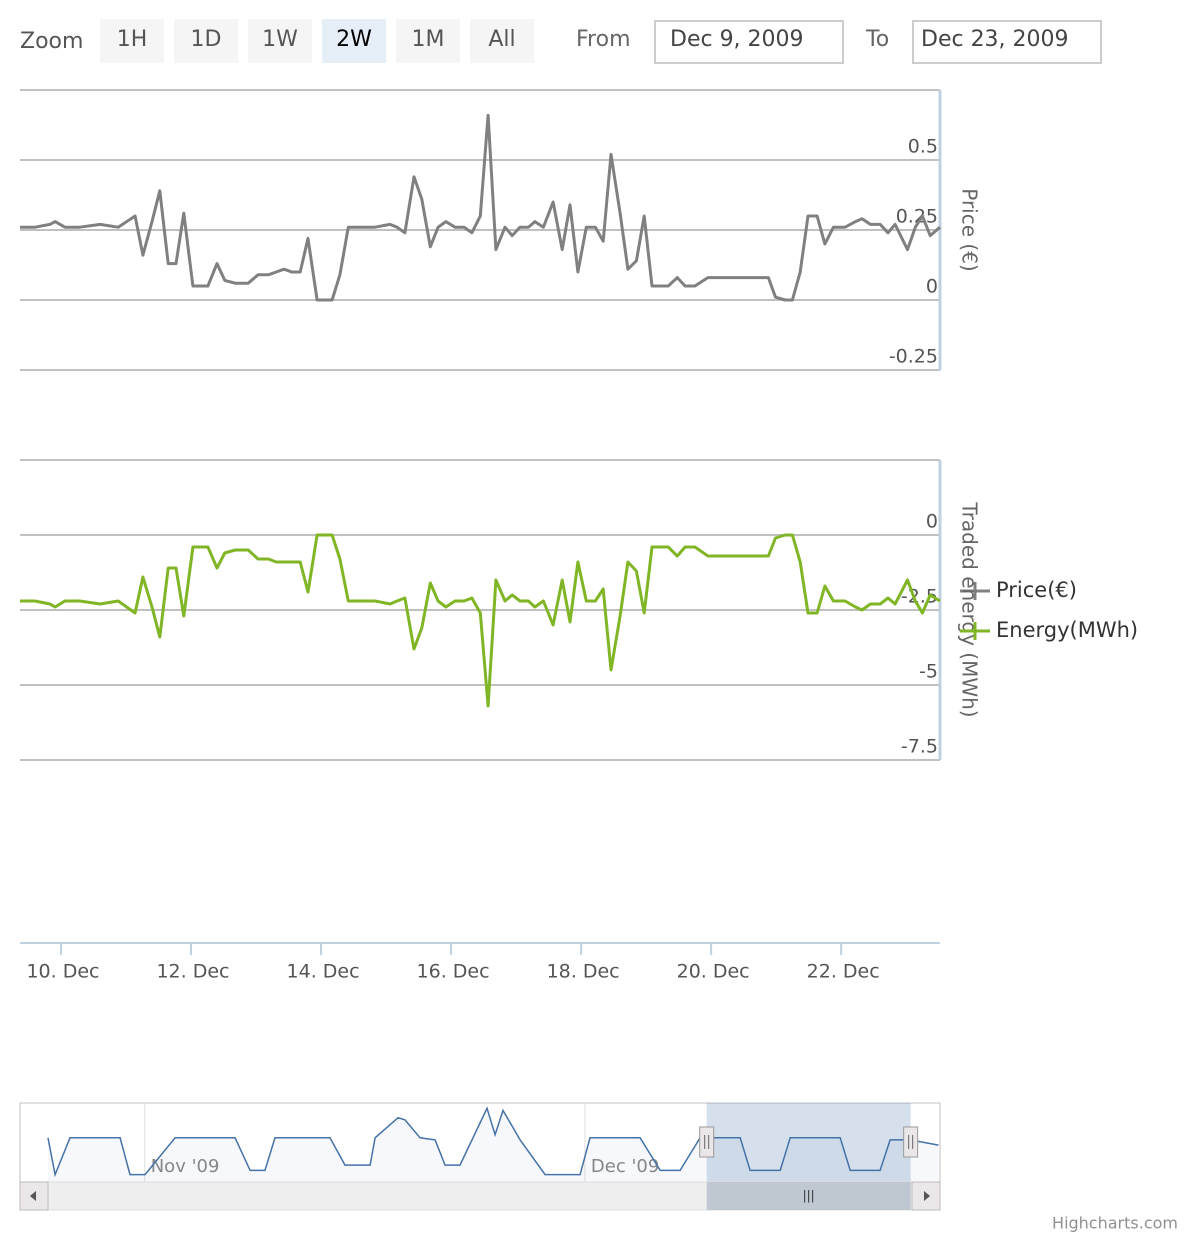  I want to click on y-tick-label: -0.25, so click(913, 357).